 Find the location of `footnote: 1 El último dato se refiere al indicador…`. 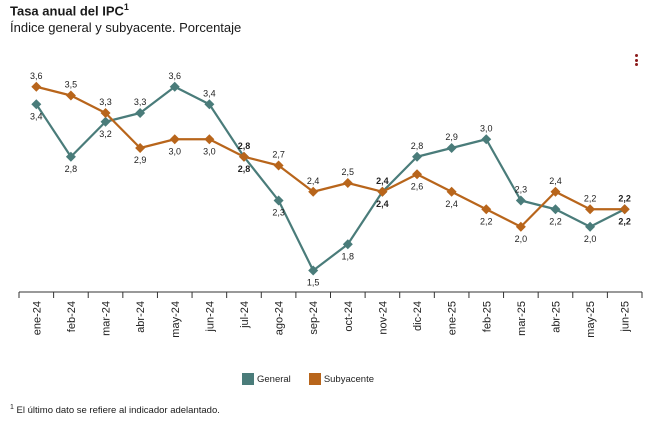

footnote: 1 El último dato se refiere al indicador… is located at coordinates (115, 410).